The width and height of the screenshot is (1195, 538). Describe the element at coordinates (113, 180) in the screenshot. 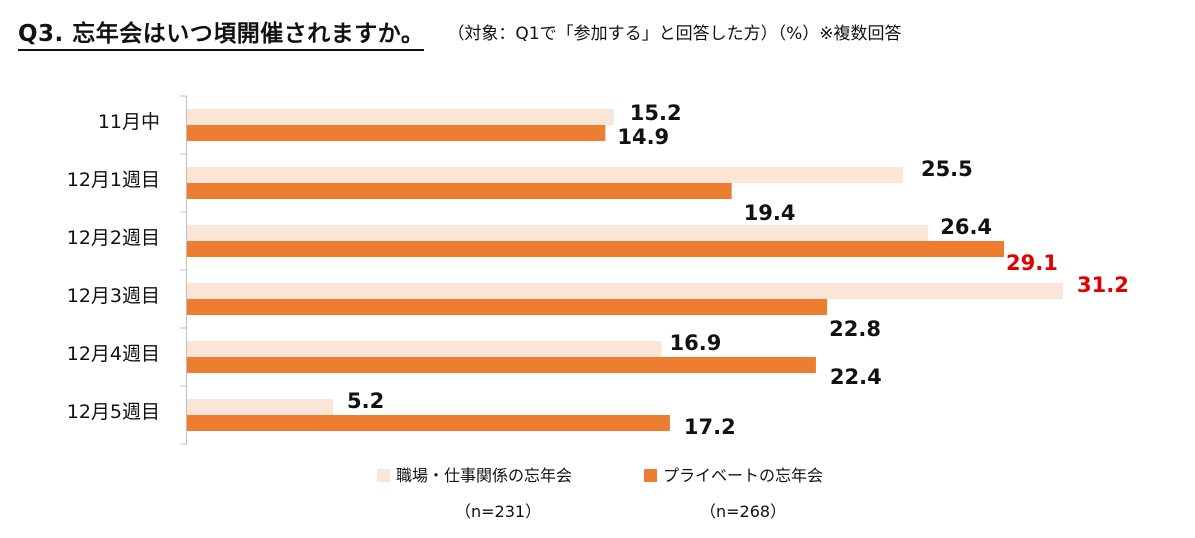

I see `category-label: 12月1週目` at that location.